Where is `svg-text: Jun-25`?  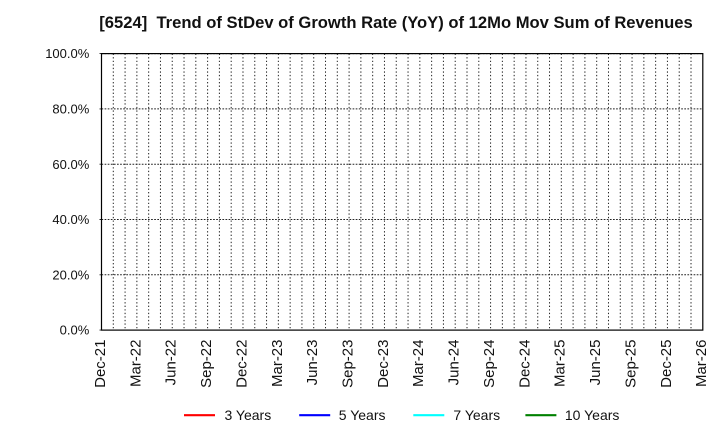
svg-text: Jun-25 is located at coordinates (595, 363).